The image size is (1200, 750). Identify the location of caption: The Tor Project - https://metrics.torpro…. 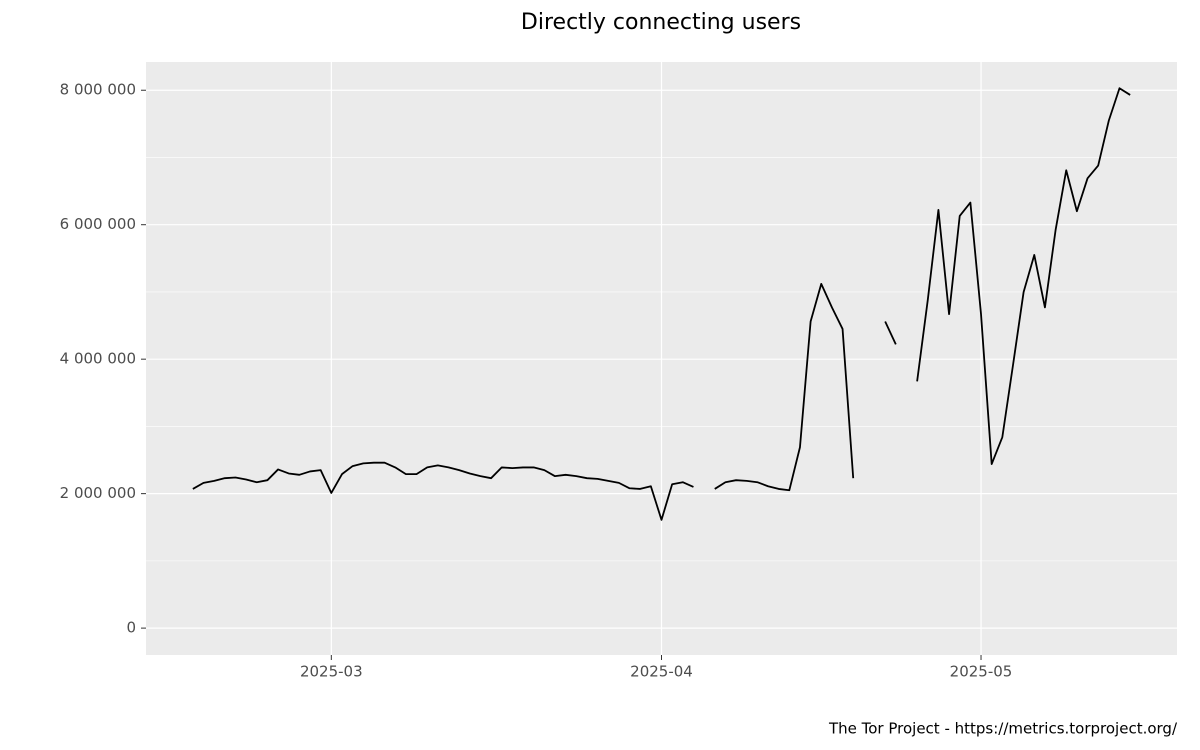
(1003, 729).